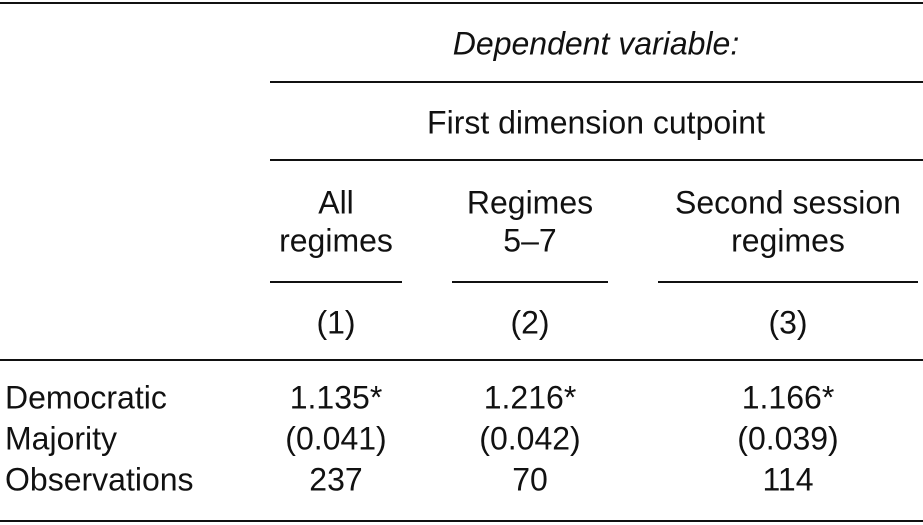  I want to click on cell: 1.135*, so click(336, 397).